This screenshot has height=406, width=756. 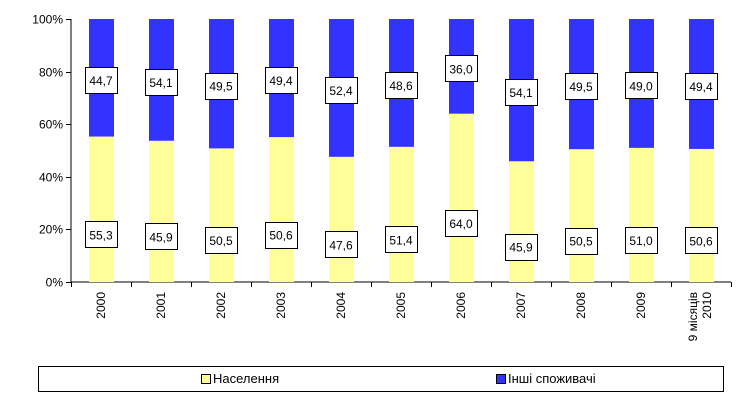 I want to click on y-tick-label: 80%, so click(x=51, y=73).